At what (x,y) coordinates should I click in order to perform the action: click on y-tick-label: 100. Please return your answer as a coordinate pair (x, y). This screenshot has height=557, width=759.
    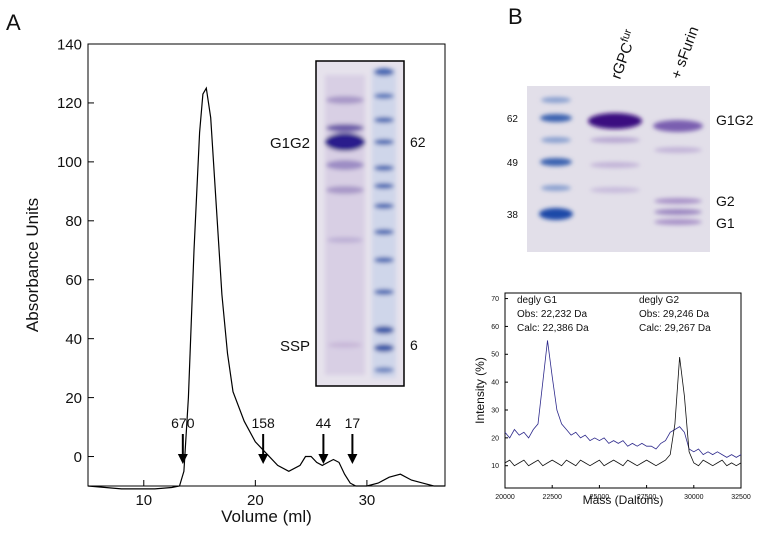
    Looking at the image, I should click on (69, 162).